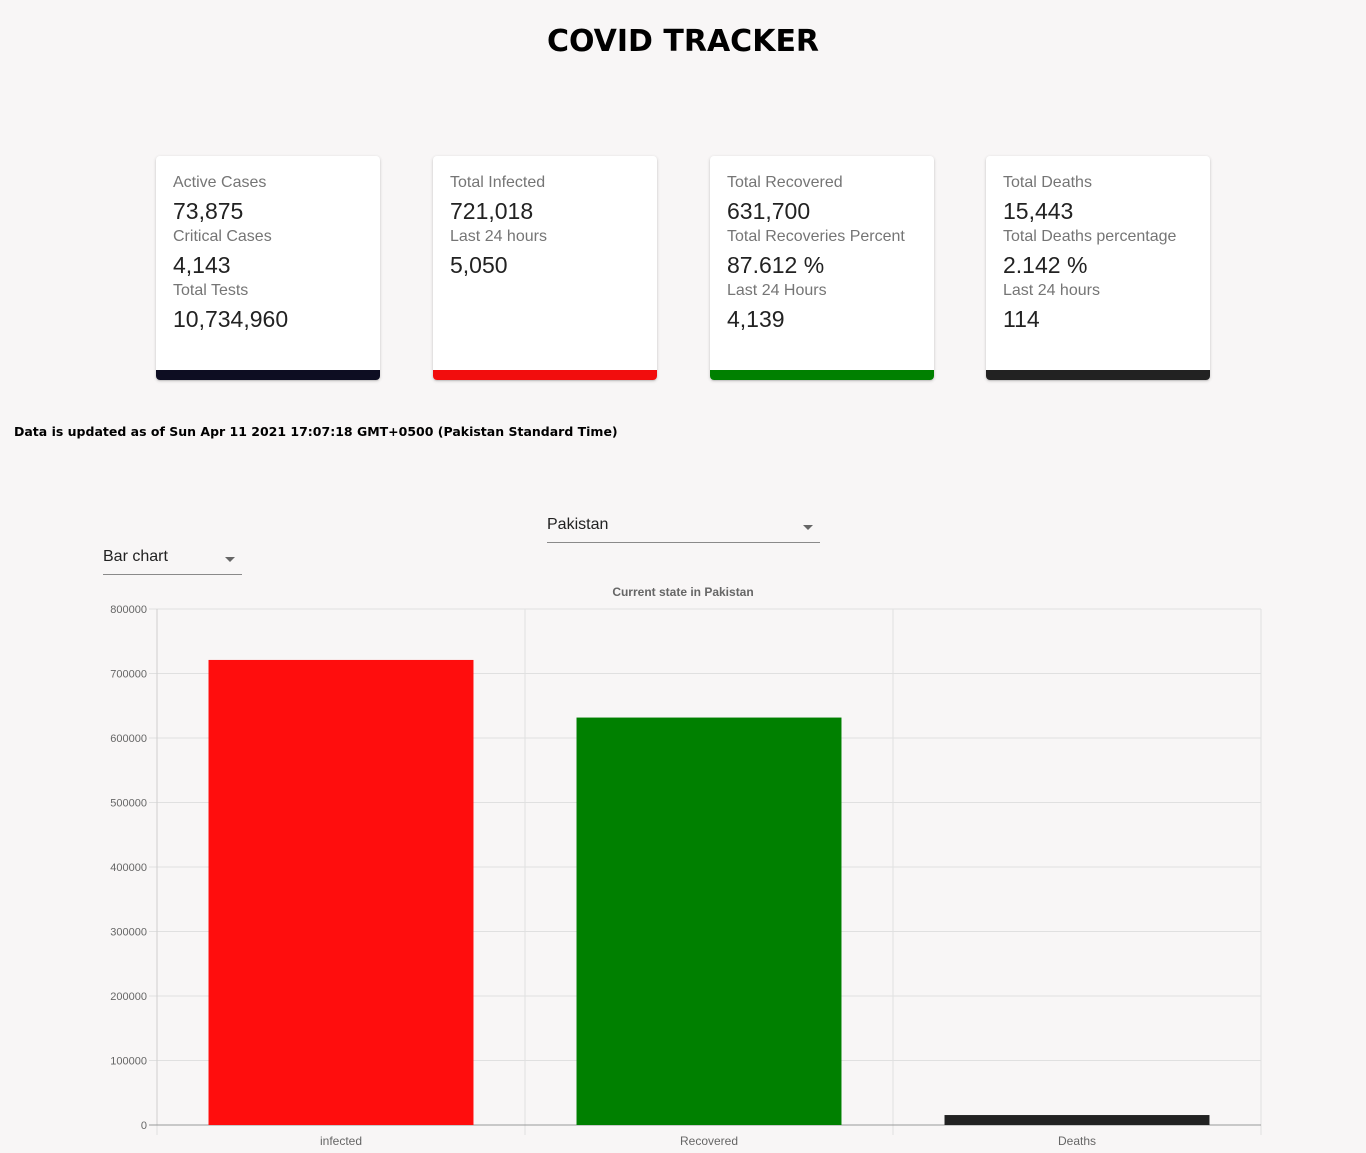  What do you see at coordinates (144, 1126) in the screenshot?
I see `y-tick-label: 0` at bounding box center [144, 1126].